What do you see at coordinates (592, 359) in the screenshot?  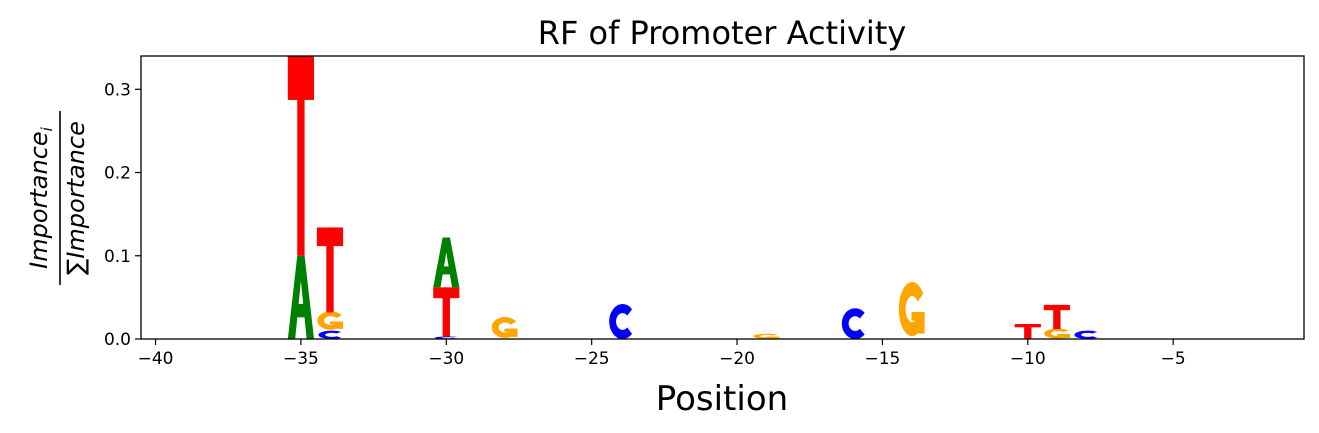 I see `x-tick-label: −25` at bounding box center [592, 359].